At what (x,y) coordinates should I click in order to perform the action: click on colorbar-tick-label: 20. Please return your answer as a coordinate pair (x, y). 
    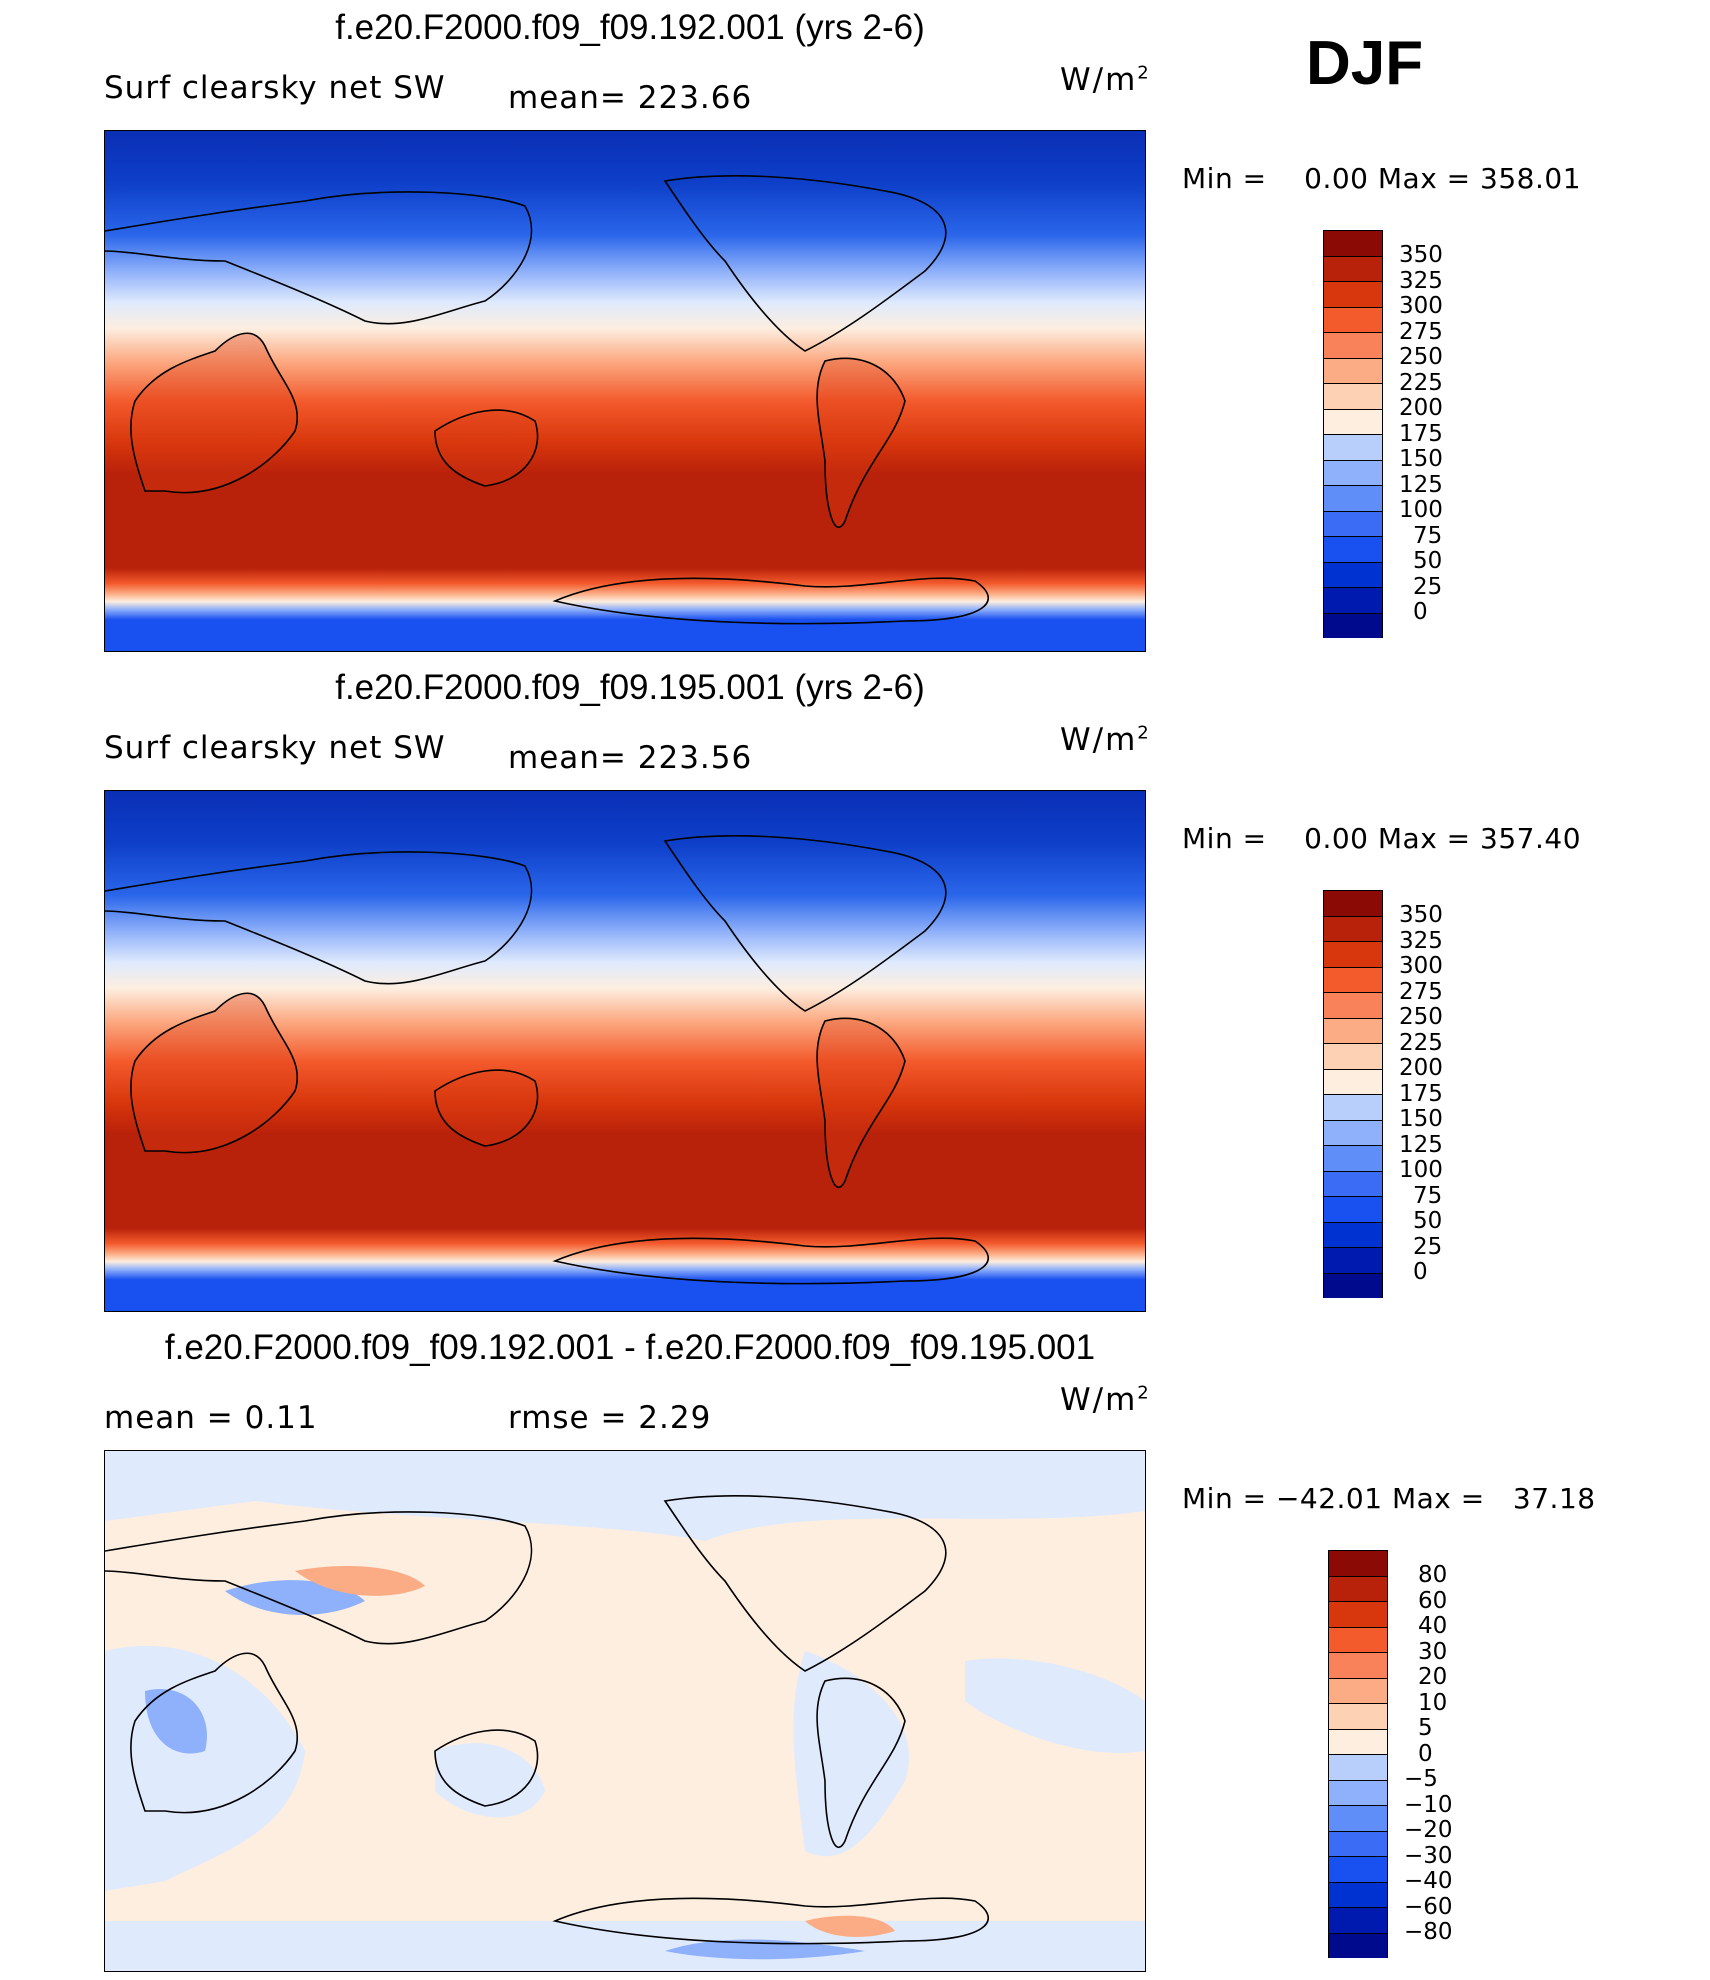
    Looking at the image, I should click on (1433, 1677).